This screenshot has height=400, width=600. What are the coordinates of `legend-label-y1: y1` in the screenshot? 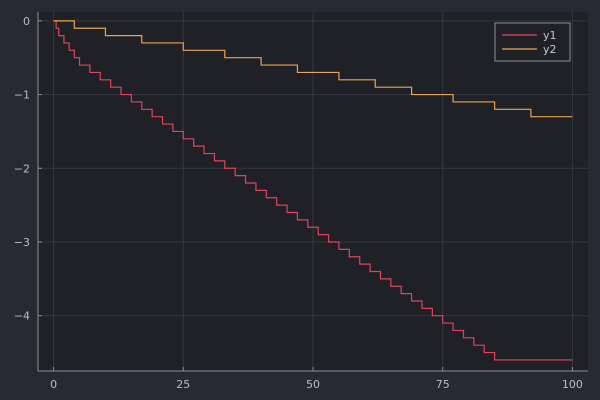 It's located at (550, 35).